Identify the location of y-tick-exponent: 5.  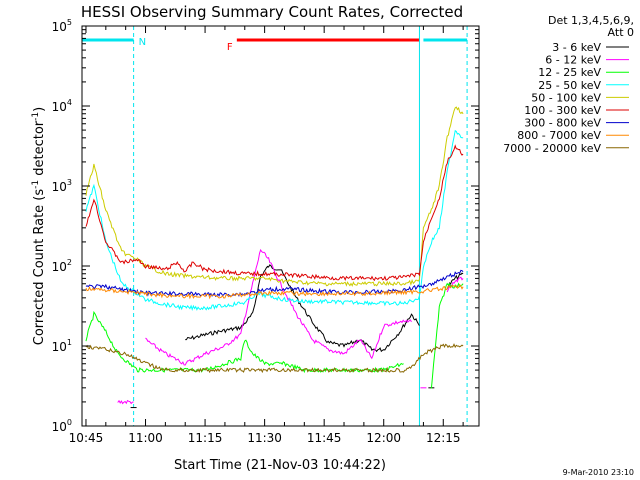
(69, 22).